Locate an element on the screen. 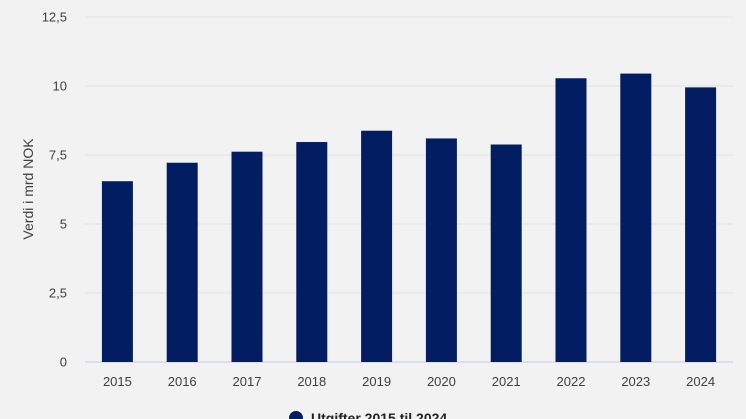 Image resolution: width=746 pixels, height=419 pixels. x-tick-label: 2018 is located at coordinates (311, 381).